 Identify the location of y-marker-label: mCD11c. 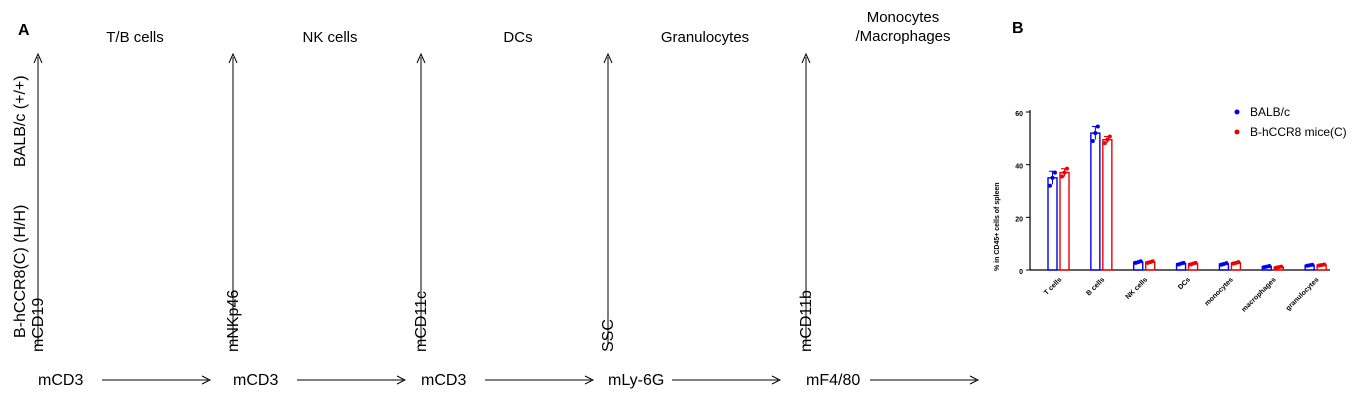
(421, 321).